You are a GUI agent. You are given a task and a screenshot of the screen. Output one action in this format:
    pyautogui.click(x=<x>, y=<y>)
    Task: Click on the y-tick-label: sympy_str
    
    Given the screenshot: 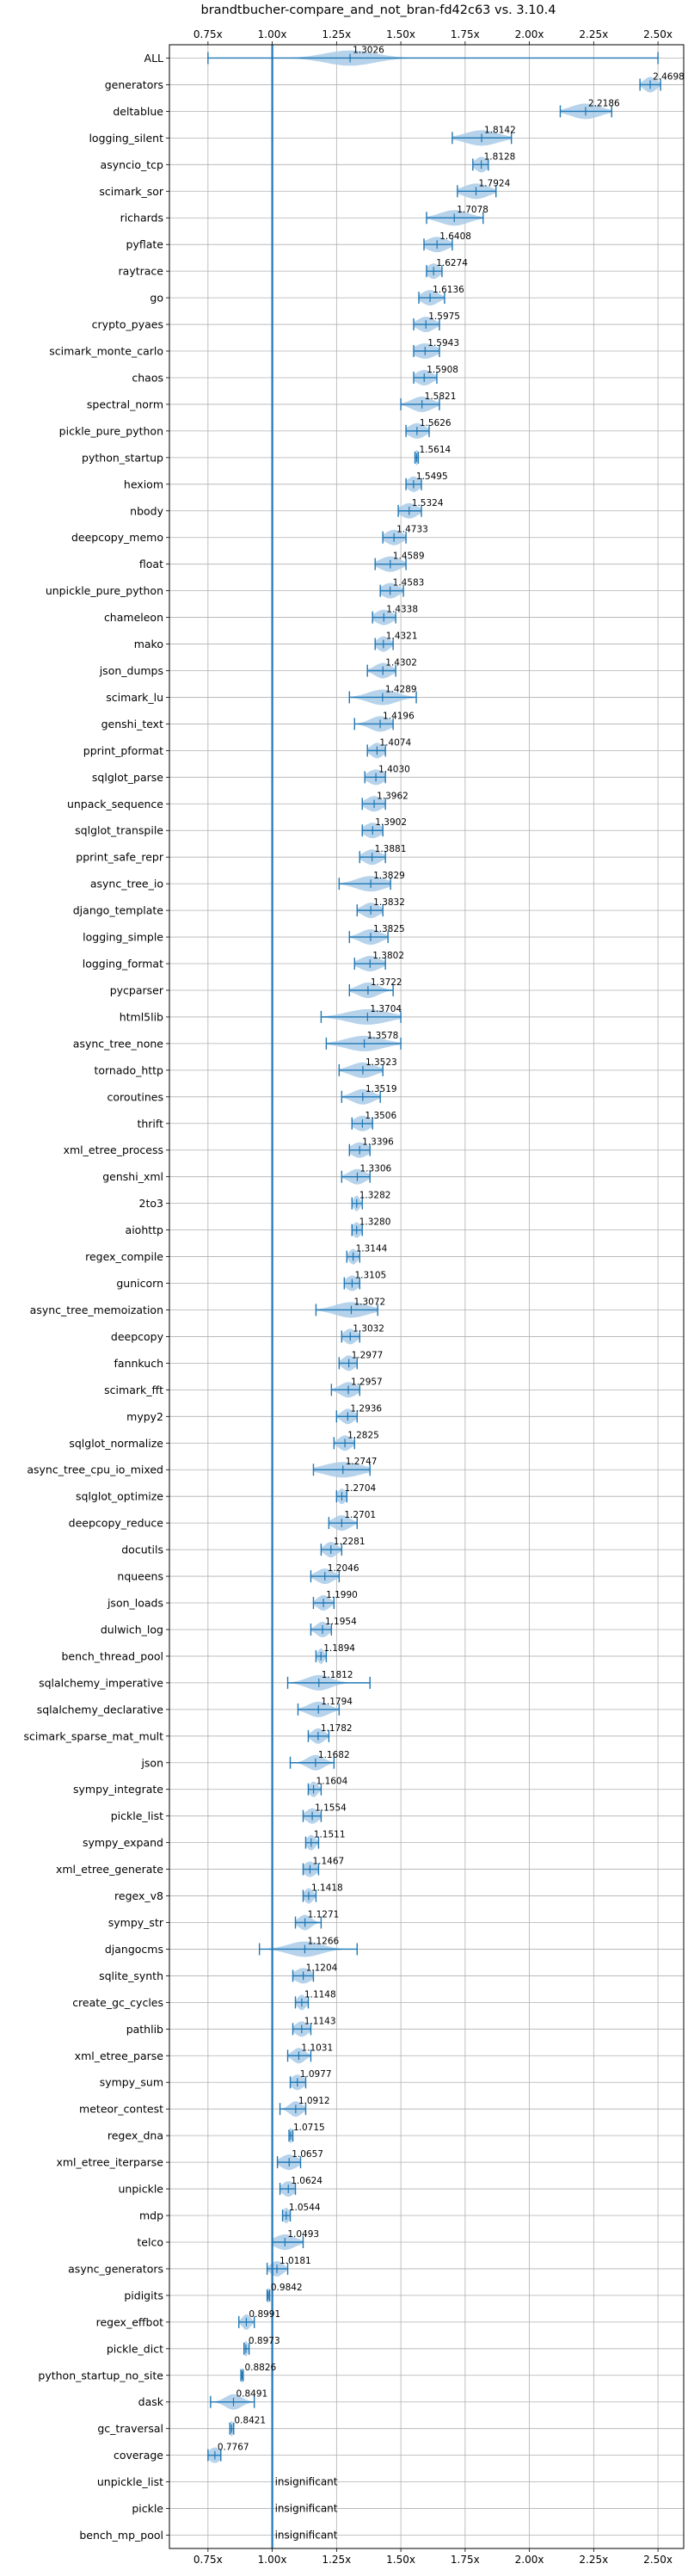 What is the action you would take?
    pyautogui.click(x=136, y=1923)
    